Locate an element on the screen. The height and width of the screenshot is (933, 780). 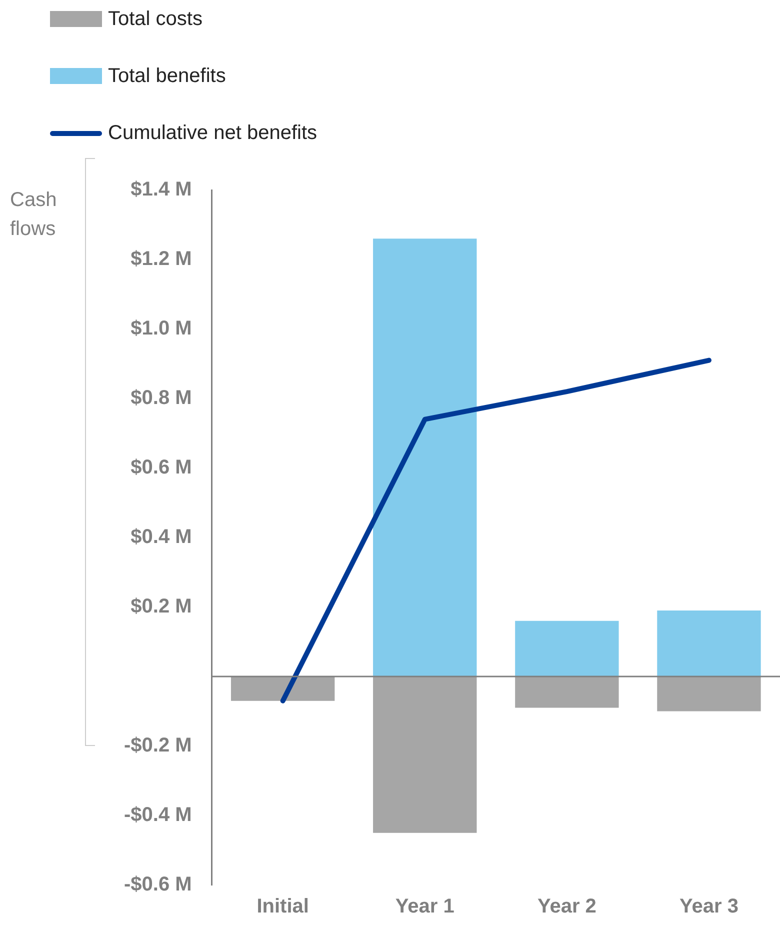
y-tick-label: -$0.2 M is located at coordinates (158, 745).